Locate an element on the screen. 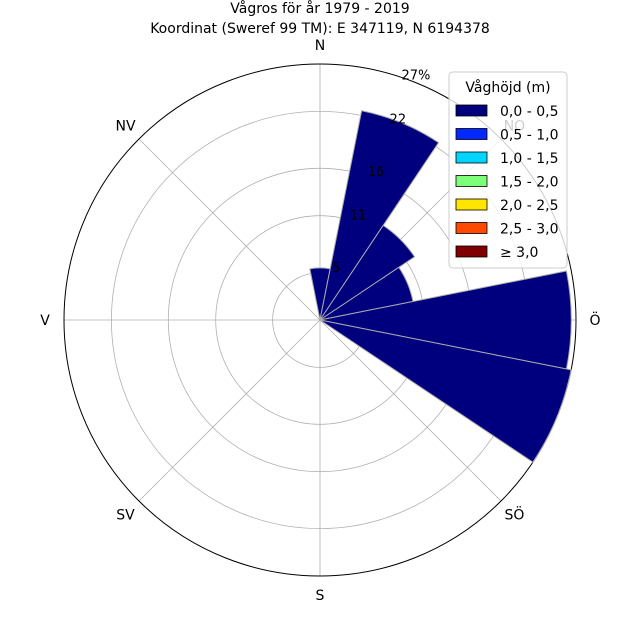 Image resolution: width=640 pixels, height=640 pixels. direction-label: NV is located at coordinates (126, 127).